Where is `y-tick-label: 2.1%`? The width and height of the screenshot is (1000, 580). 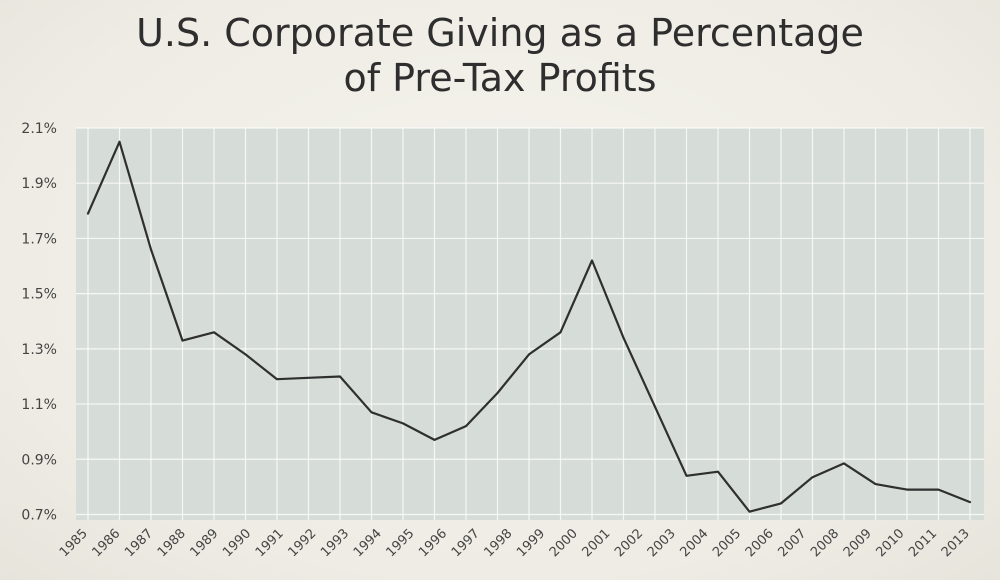
y-tick-label: 2.1% is located at coordinates (39, 129).